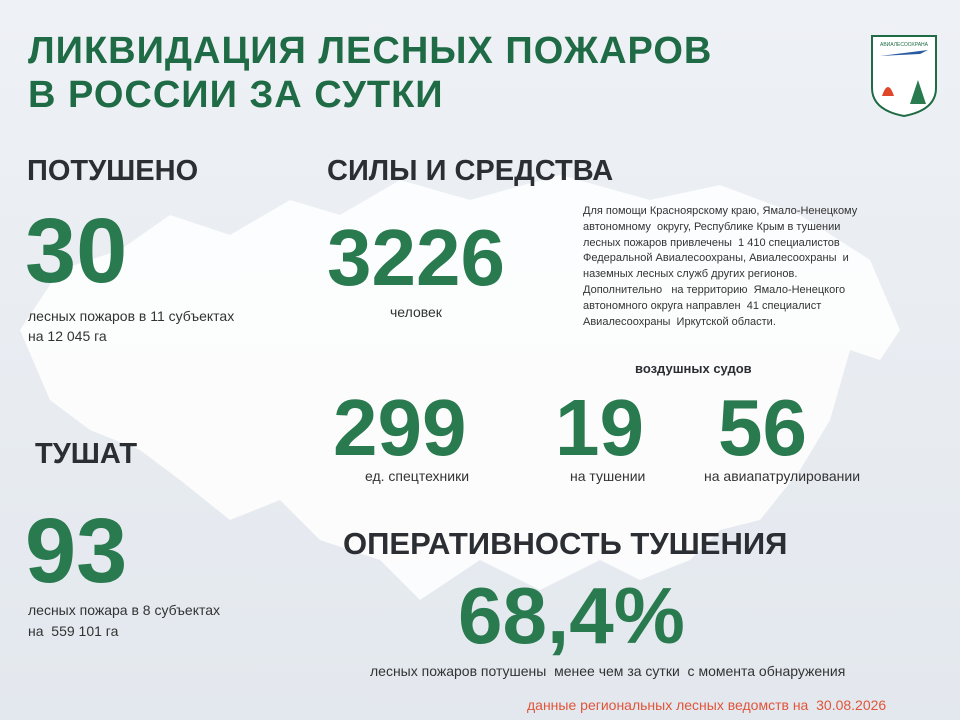  What do you see at coordinates (416, 312) in the screenshot?
I see `people-label: человек` at bounding box center [416, 312].